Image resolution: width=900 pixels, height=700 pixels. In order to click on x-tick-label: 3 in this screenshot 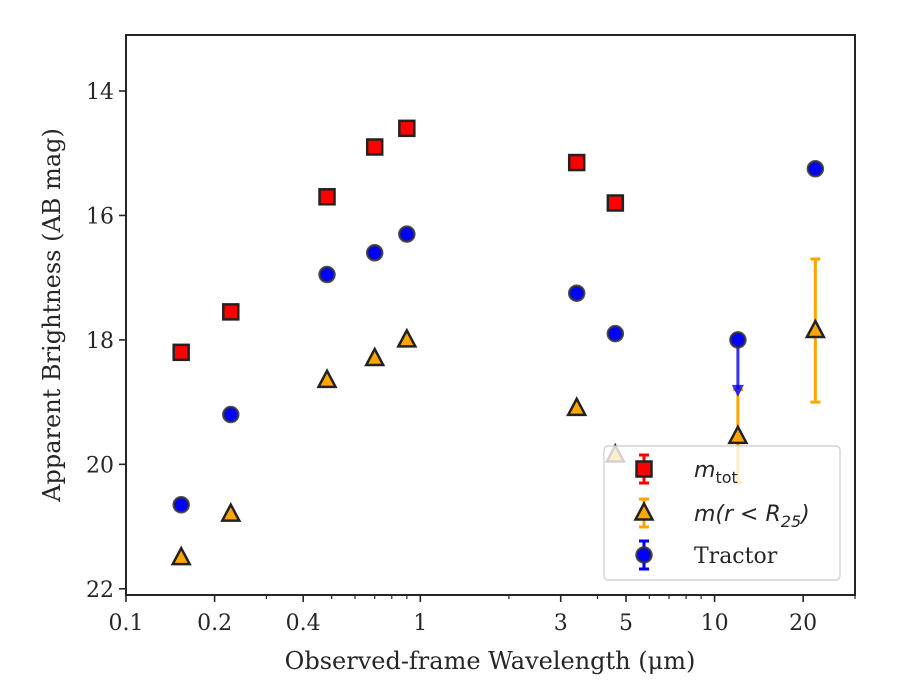, I will do `click(561, 623)`.